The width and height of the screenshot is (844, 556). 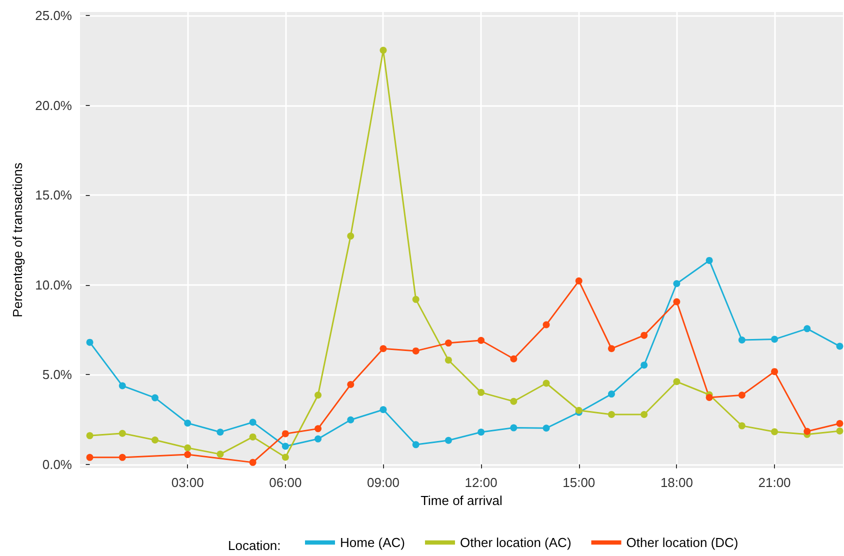 I want to click on y-tick-label: 0.0%, so click(x=57, y=464).